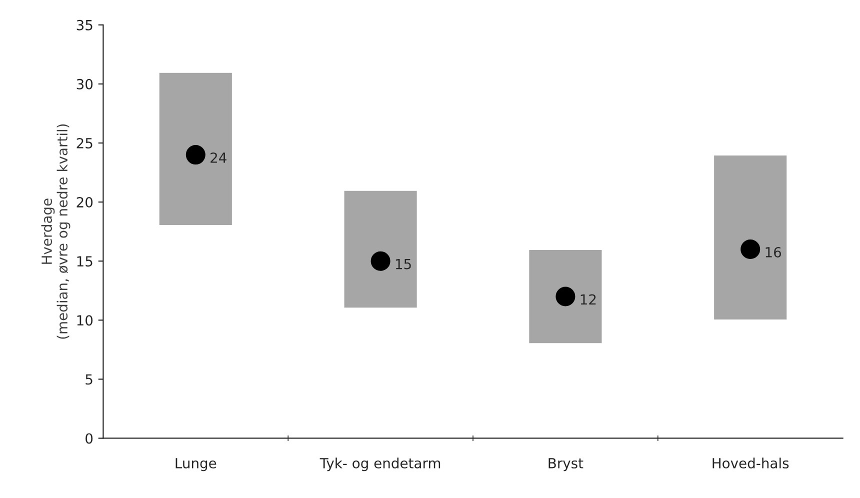  What do you see at coordinates (84, 84) in the screenshot?
I see `y-tick-label: 30` at bounding box center [84, 84].